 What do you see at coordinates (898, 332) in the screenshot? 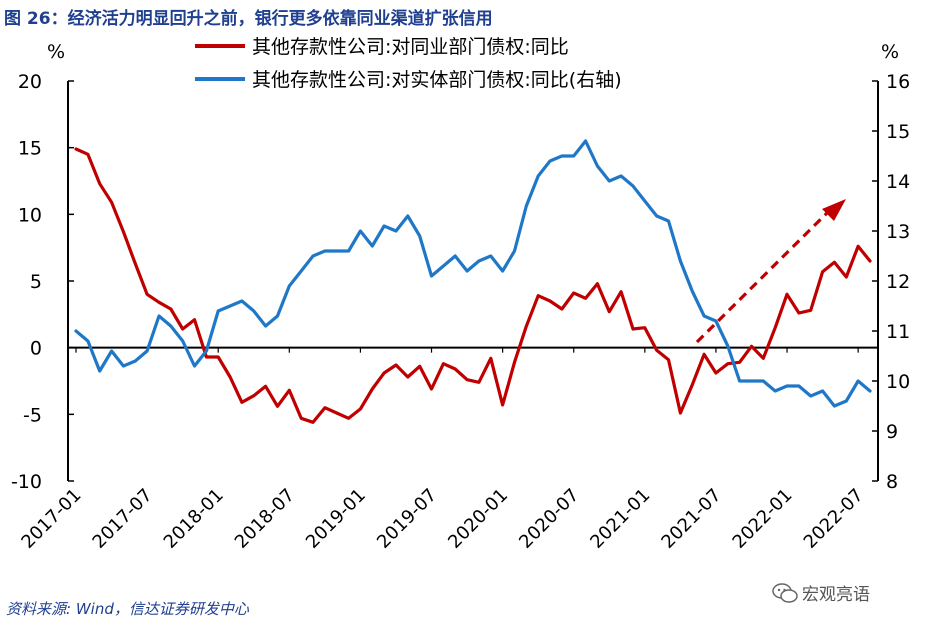
I see `right-tick-label: 11` at bounding box center [898, 332].